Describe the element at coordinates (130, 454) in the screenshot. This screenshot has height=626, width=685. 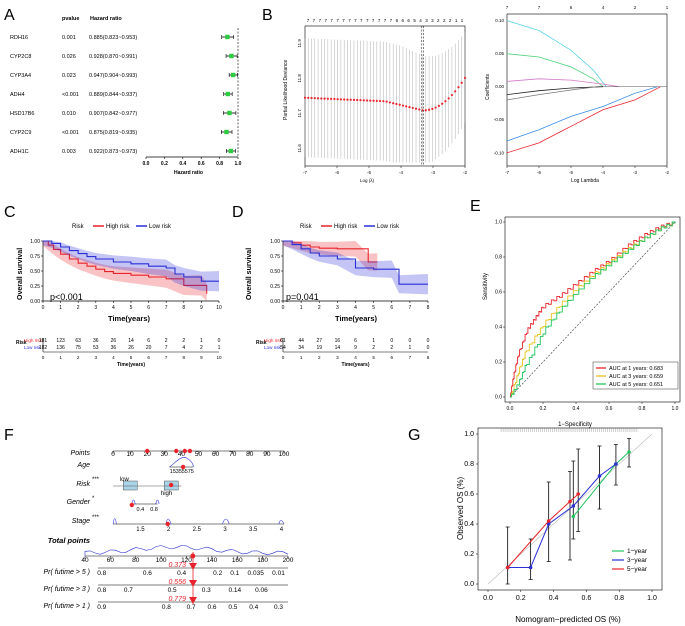
I see `nomogram-points-tick-label: 10` at that location.